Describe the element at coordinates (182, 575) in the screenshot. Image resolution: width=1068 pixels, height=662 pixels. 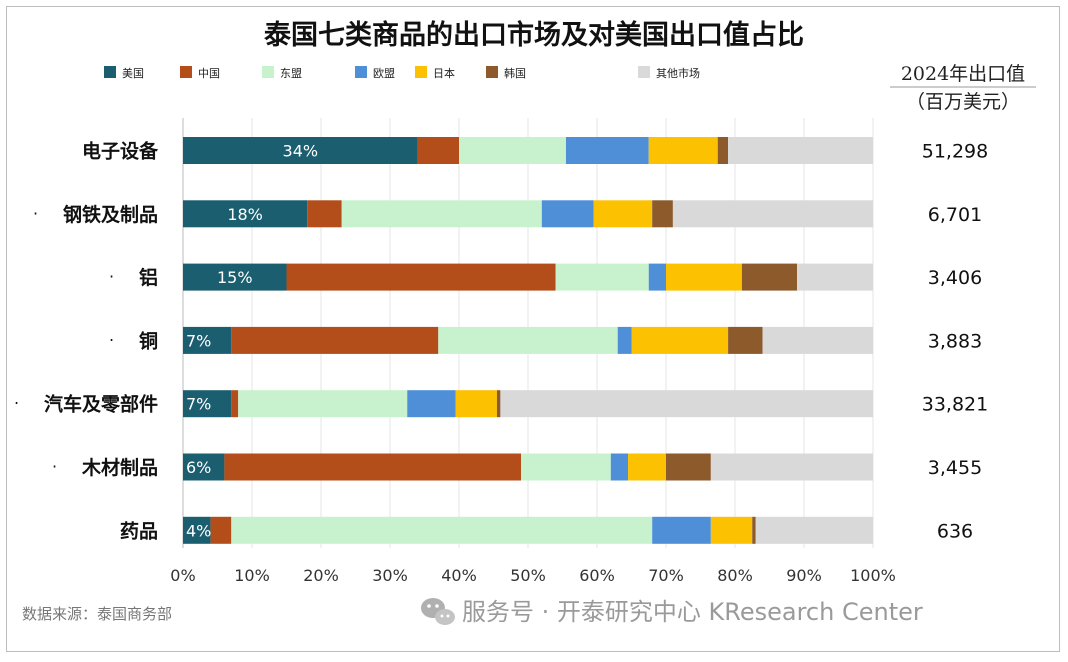
I see `x-tick-label-0: 0%` at that location.